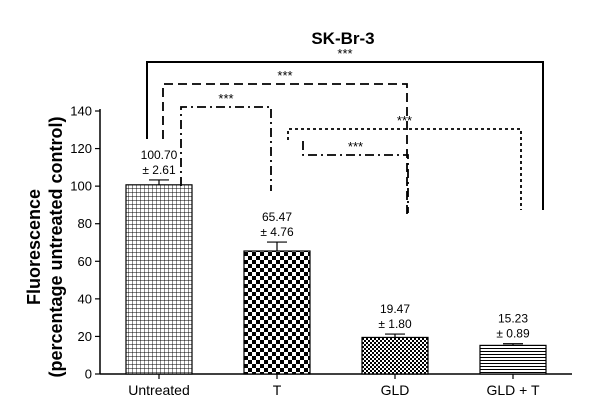 Image resolution: width=600 pixels, height=402 pixels. Describe the element at coordinates (56, 246) in the screenshot. I see `y-axis-label-line2: (percentage untreated control)` at that location.